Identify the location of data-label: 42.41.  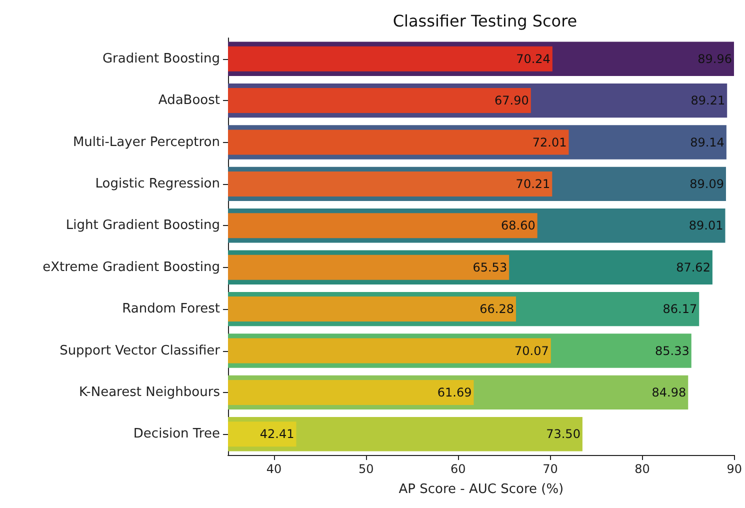
(277, 434).